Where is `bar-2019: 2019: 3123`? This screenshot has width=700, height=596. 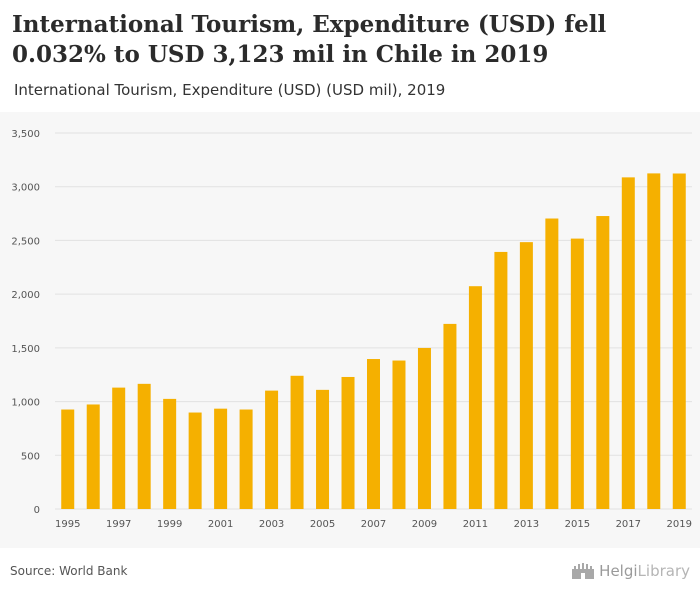 bar-2019: 2019: 3123 is located at coordinates (679, 341).